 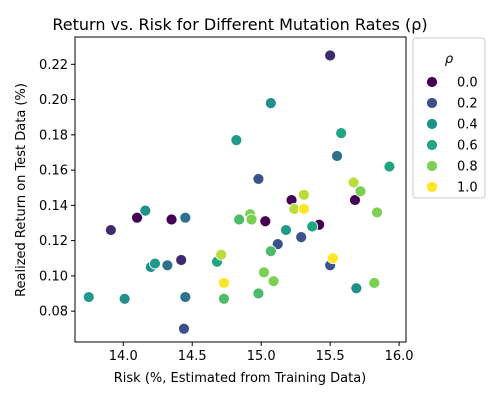 What do you see at coordinates (467, 83) in the screenshot?
I see `legend-label: 0.0` at bounding box center [467, 83].